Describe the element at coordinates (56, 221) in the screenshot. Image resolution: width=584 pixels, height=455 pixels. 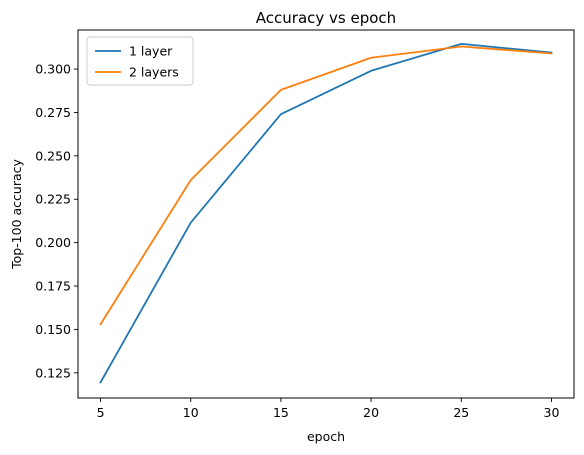
I see `y-axis: 0.125 0.150 0.175 0.200 0.225 0.250 0.275 0.300` at that location.